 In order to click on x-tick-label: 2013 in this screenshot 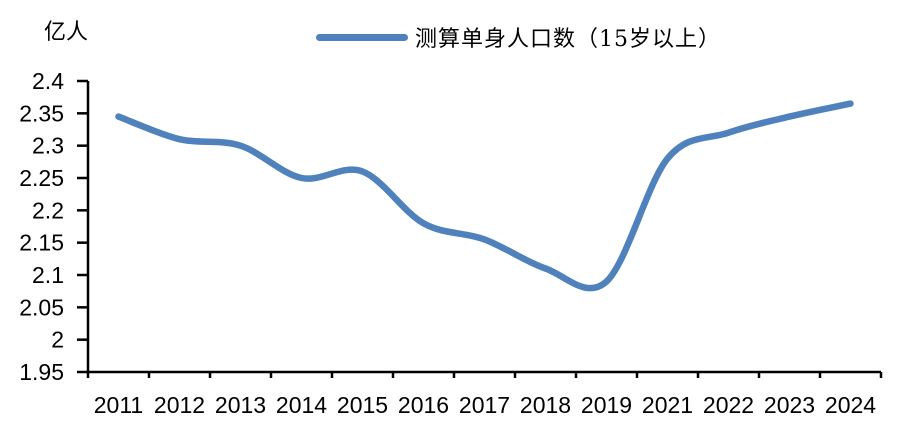, I will do `click(240, 405)`.